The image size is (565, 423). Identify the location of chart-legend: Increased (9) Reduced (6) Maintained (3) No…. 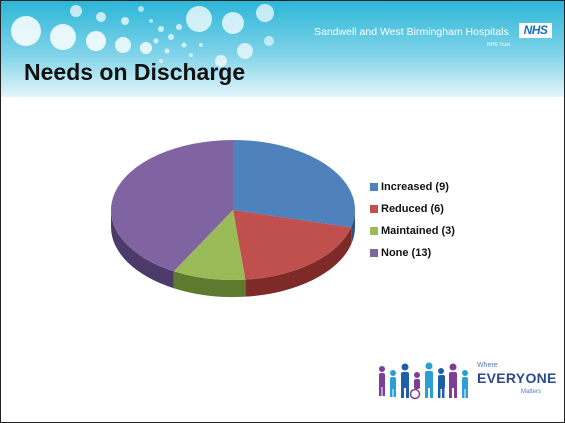
(412, 220).